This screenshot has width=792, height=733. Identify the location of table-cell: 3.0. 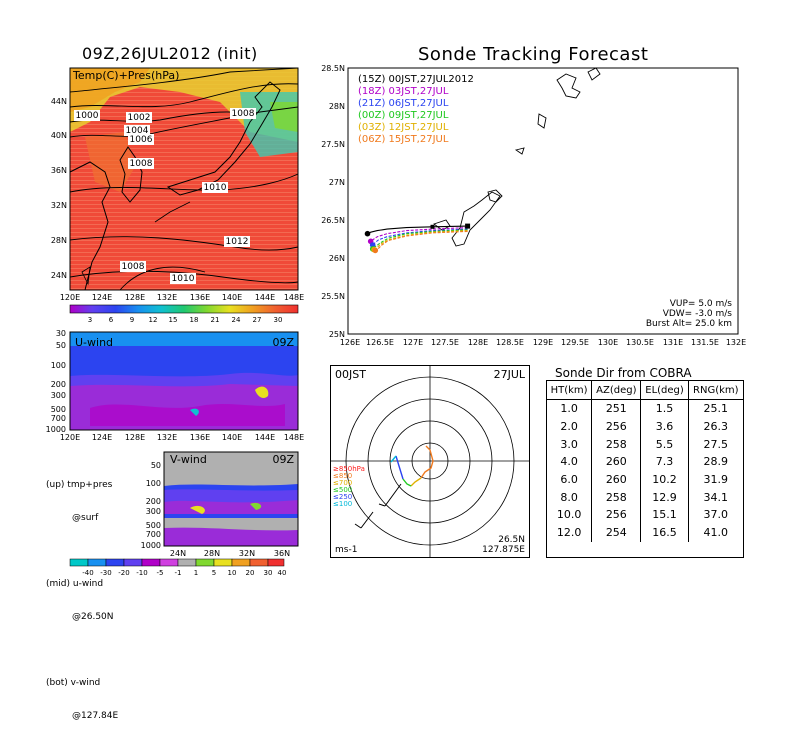
(569, 444).